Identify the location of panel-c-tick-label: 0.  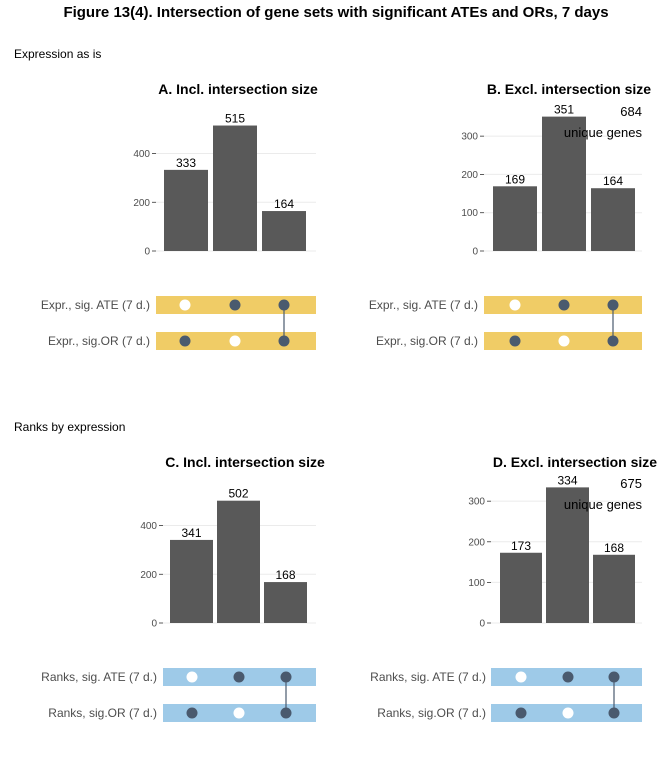
(154, 624).